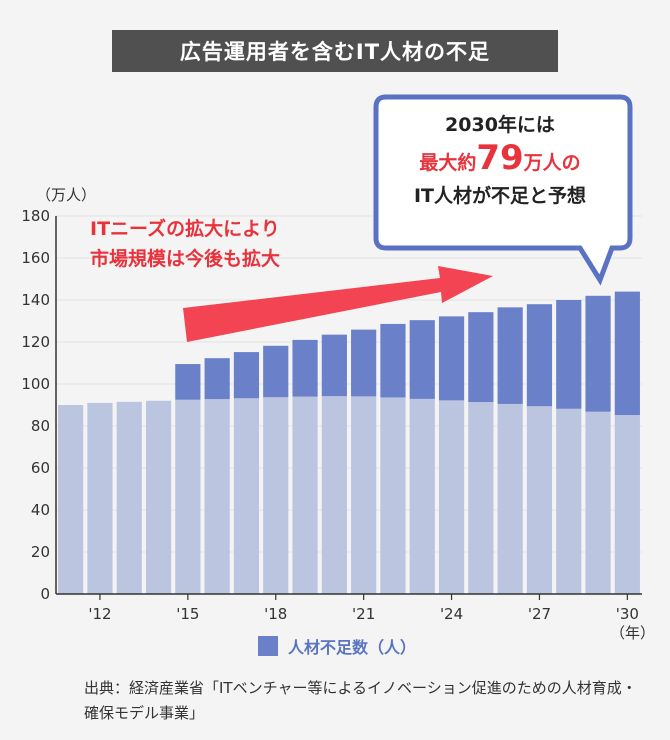 This screenshot has width=670, height=740. Describe the element at coordinates (185, 259) in the screenshot. I see `annotation-line2: 市場規模は今後も拡大` at that location.